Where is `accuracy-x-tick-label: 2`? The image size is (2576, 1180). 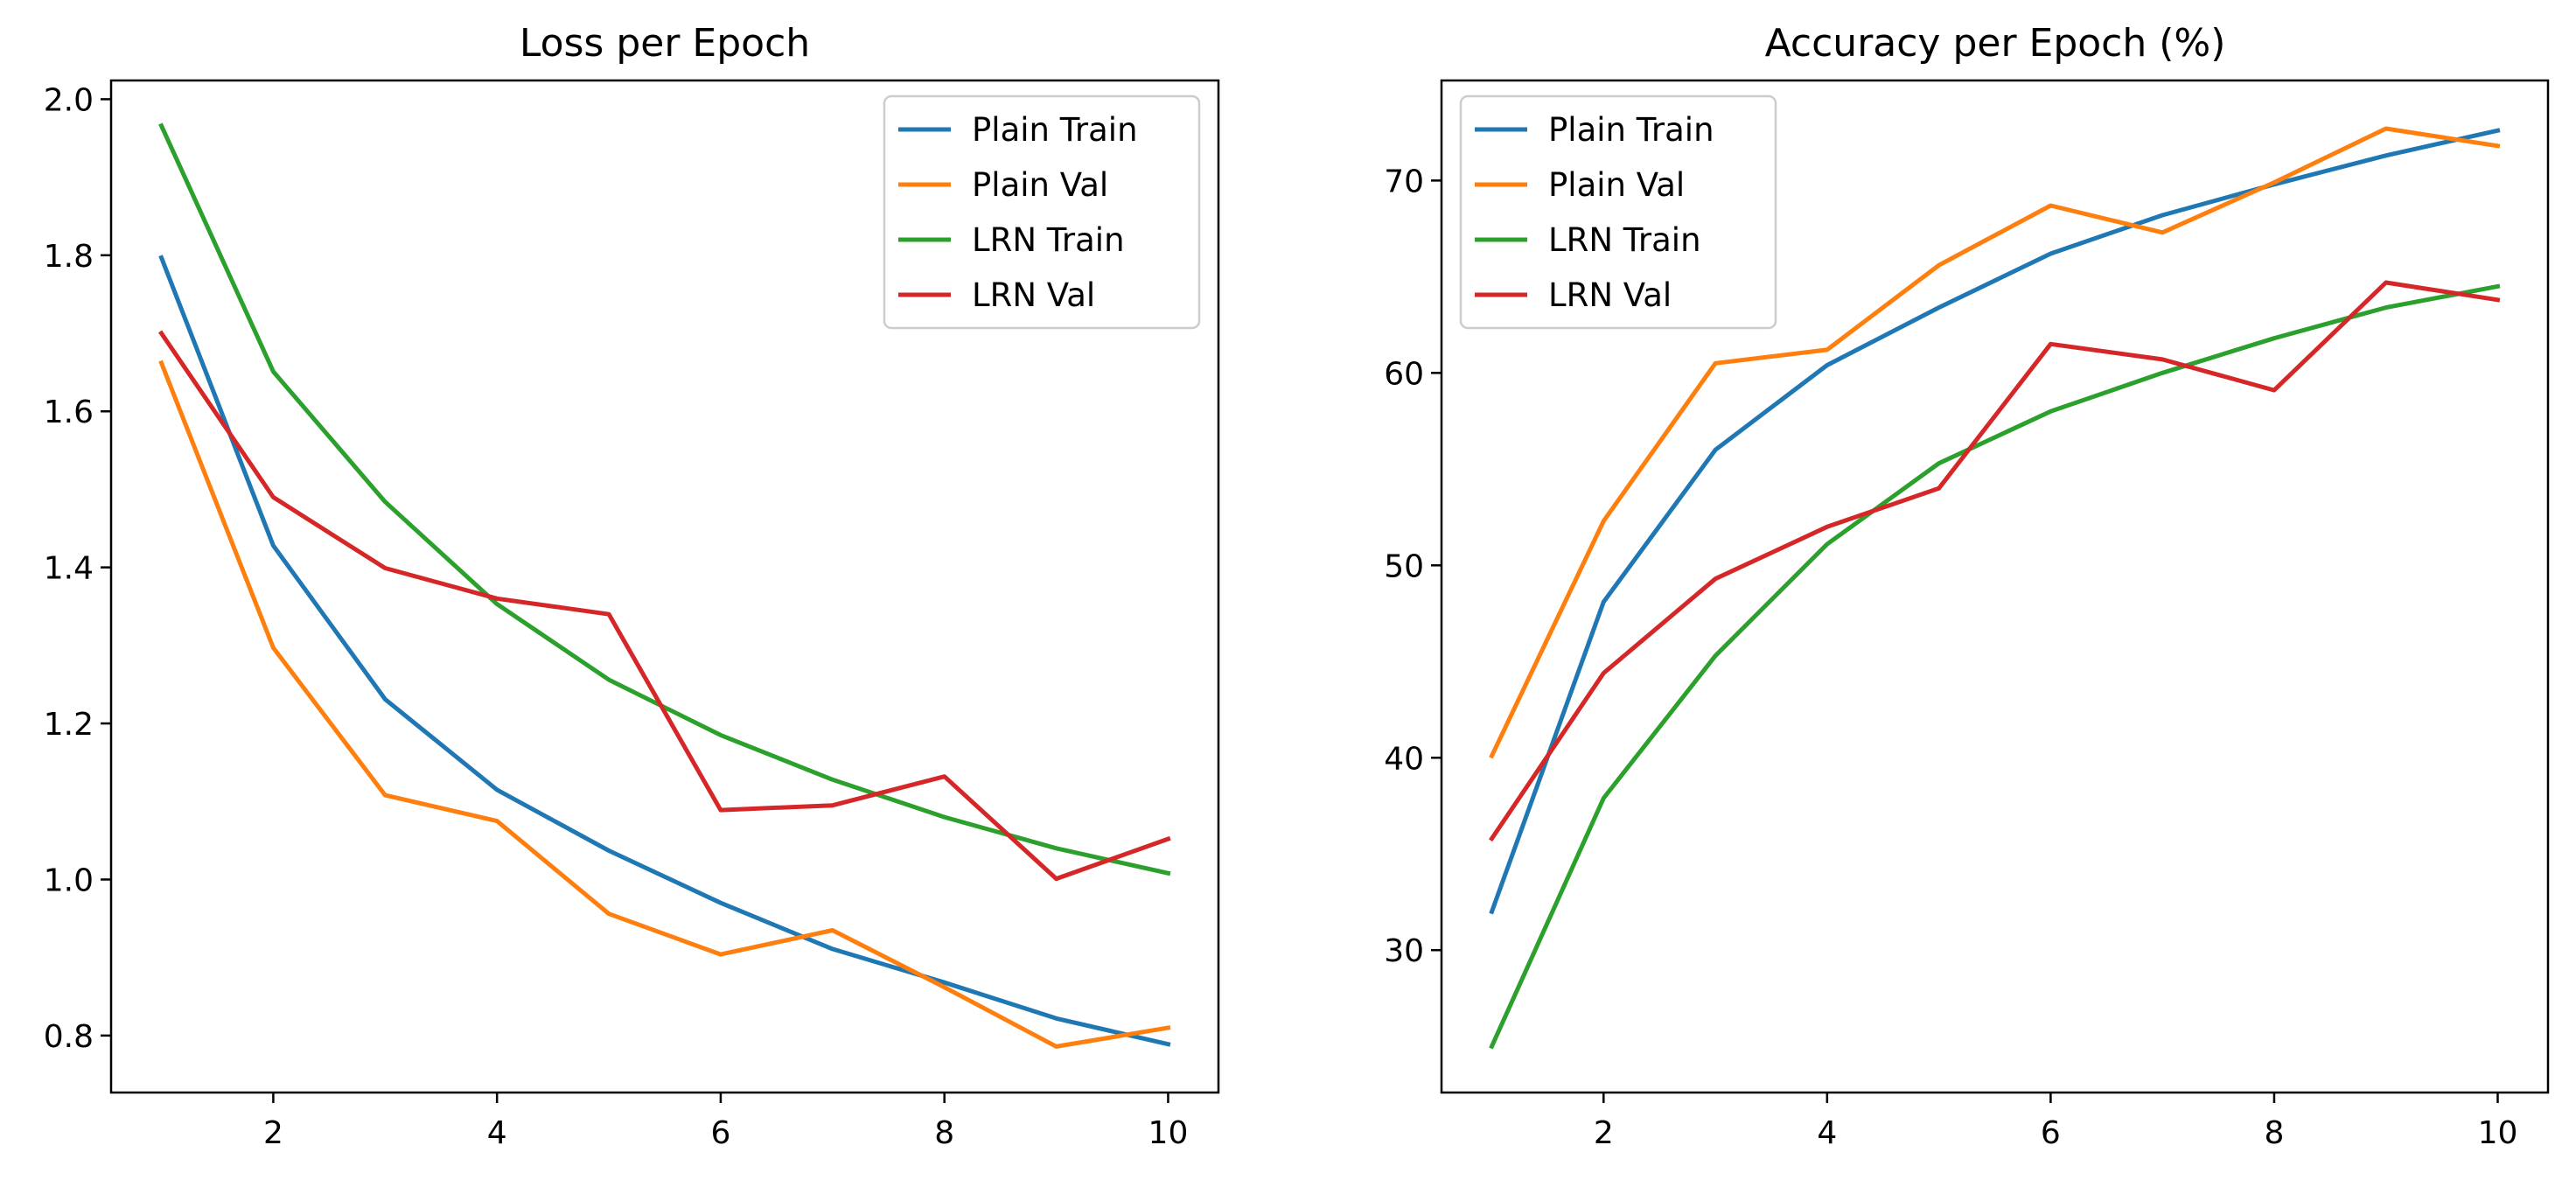 accuracy-x-tick-label: 2 is located at coordinates (1604, 1133).